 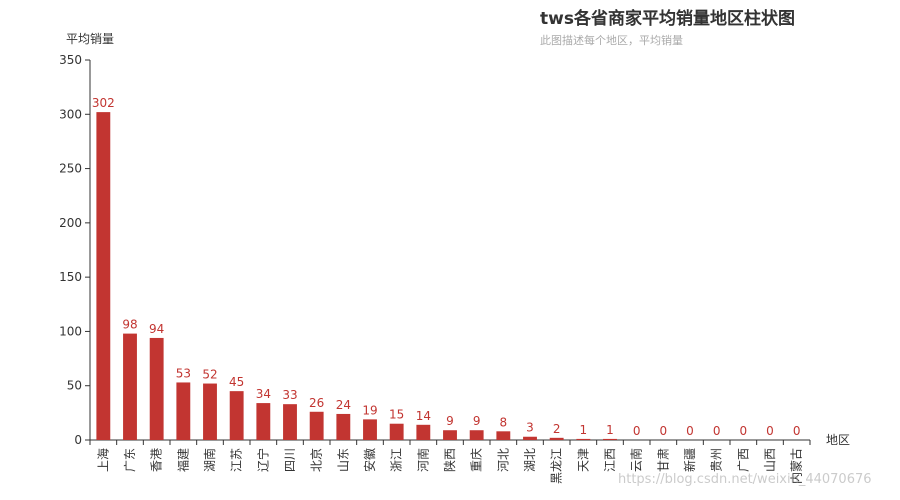 I want to click on y-tick-label: 350, so click(x=70, y=60).